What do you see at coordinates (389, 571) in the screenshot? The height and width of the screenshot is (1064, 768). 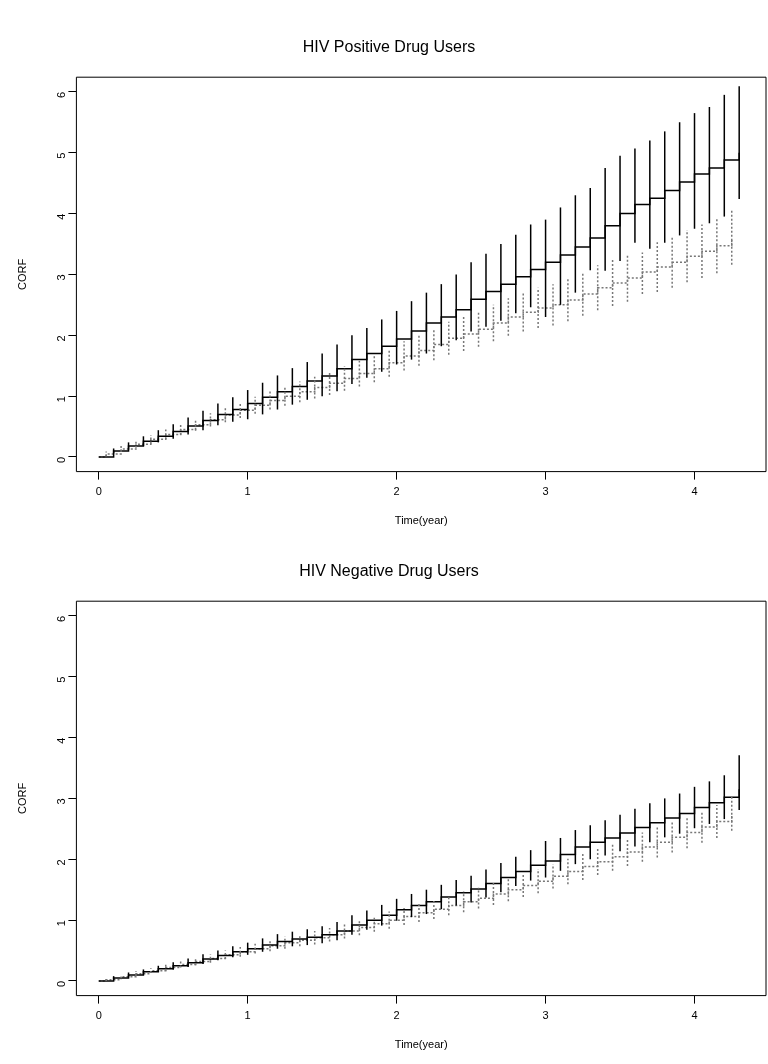 I see `chart-title: HIV Negative Drug Users` at bounding box center [389, 571].